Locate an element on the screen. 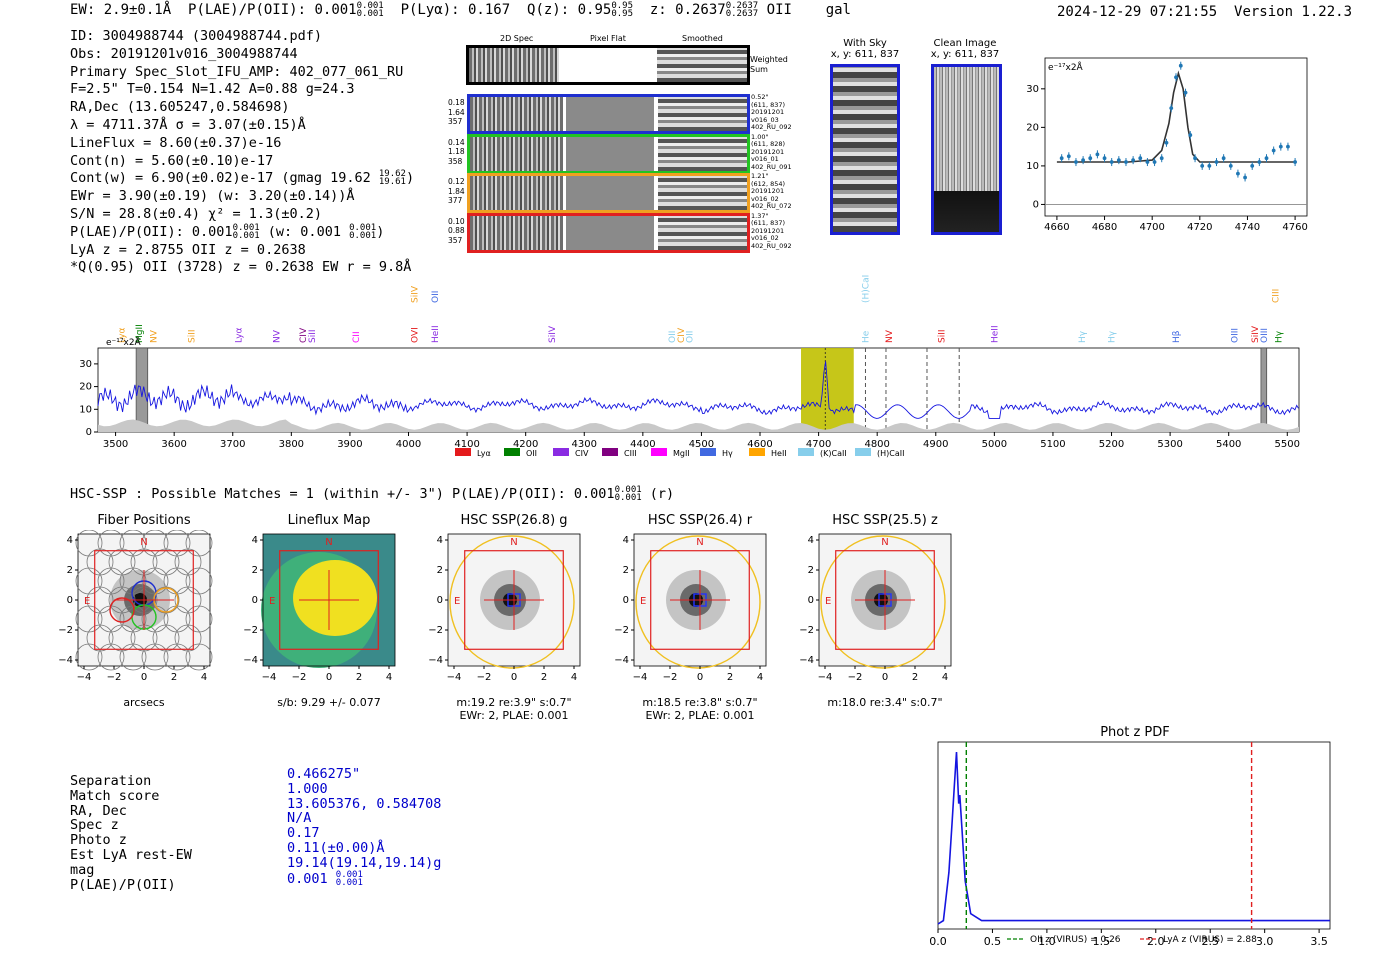 Image resolution: width=1400 pixels, height=953 pixels. line-id-label: OIII is located at coordinates (1265, 335).